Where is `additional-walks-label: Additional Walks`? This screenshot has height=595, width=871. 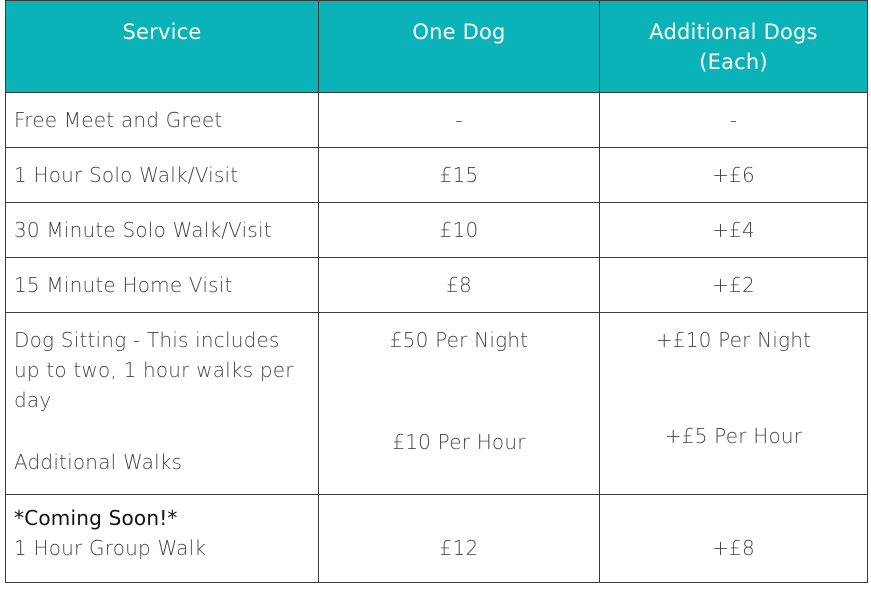
additional-walks-label: Additional Walks is located at coordinates (98, 462).